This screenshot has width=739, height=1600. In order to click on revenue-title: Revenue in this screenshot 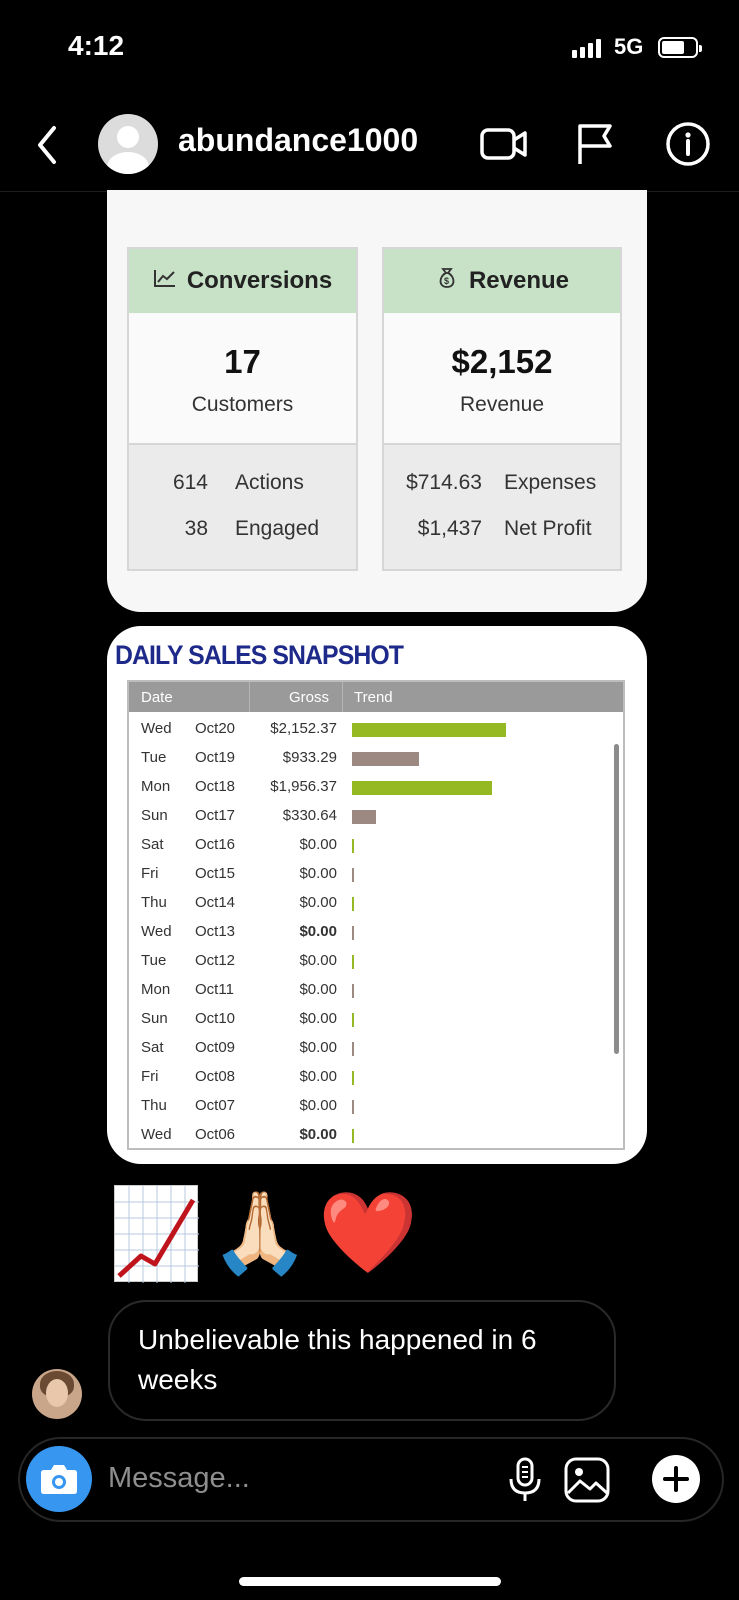, I will do `click(519, 280)`.